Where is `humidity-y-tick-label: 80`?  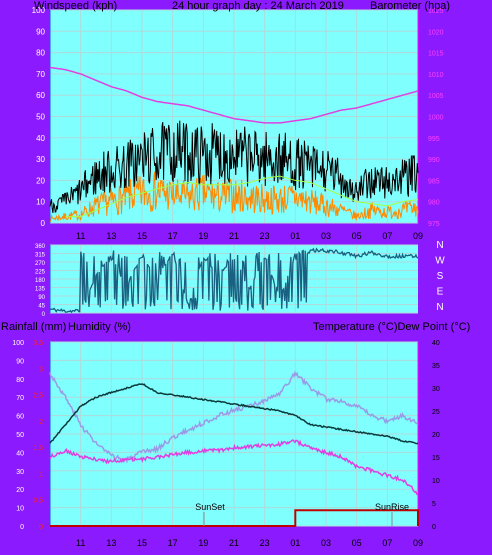
humidity-y-tick-label: 80 is located at coordinates (20, 380).